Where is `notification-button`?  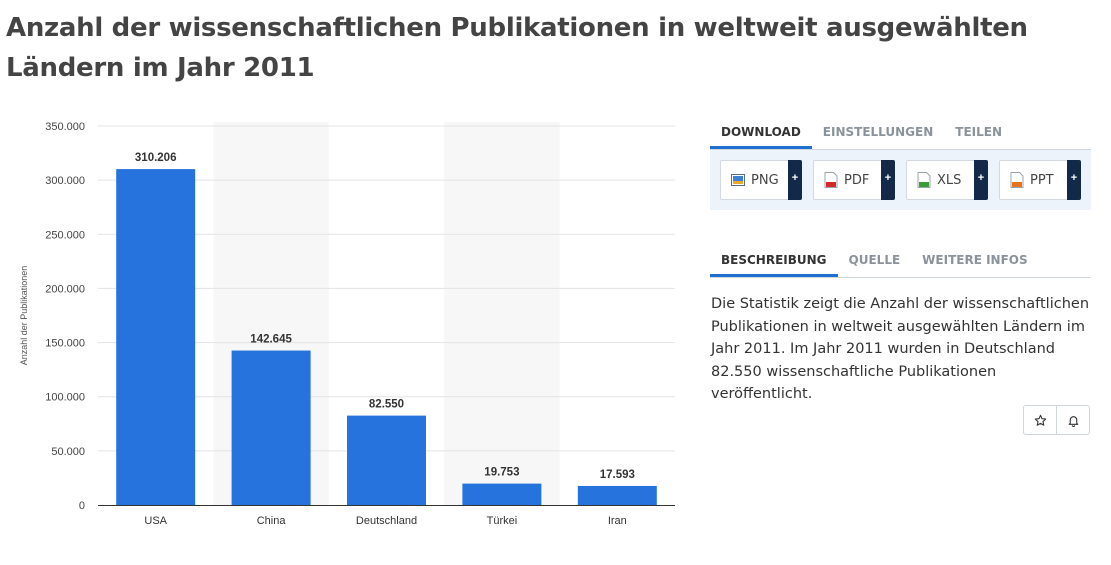
notification-button is located at coordinates (1073, 420).